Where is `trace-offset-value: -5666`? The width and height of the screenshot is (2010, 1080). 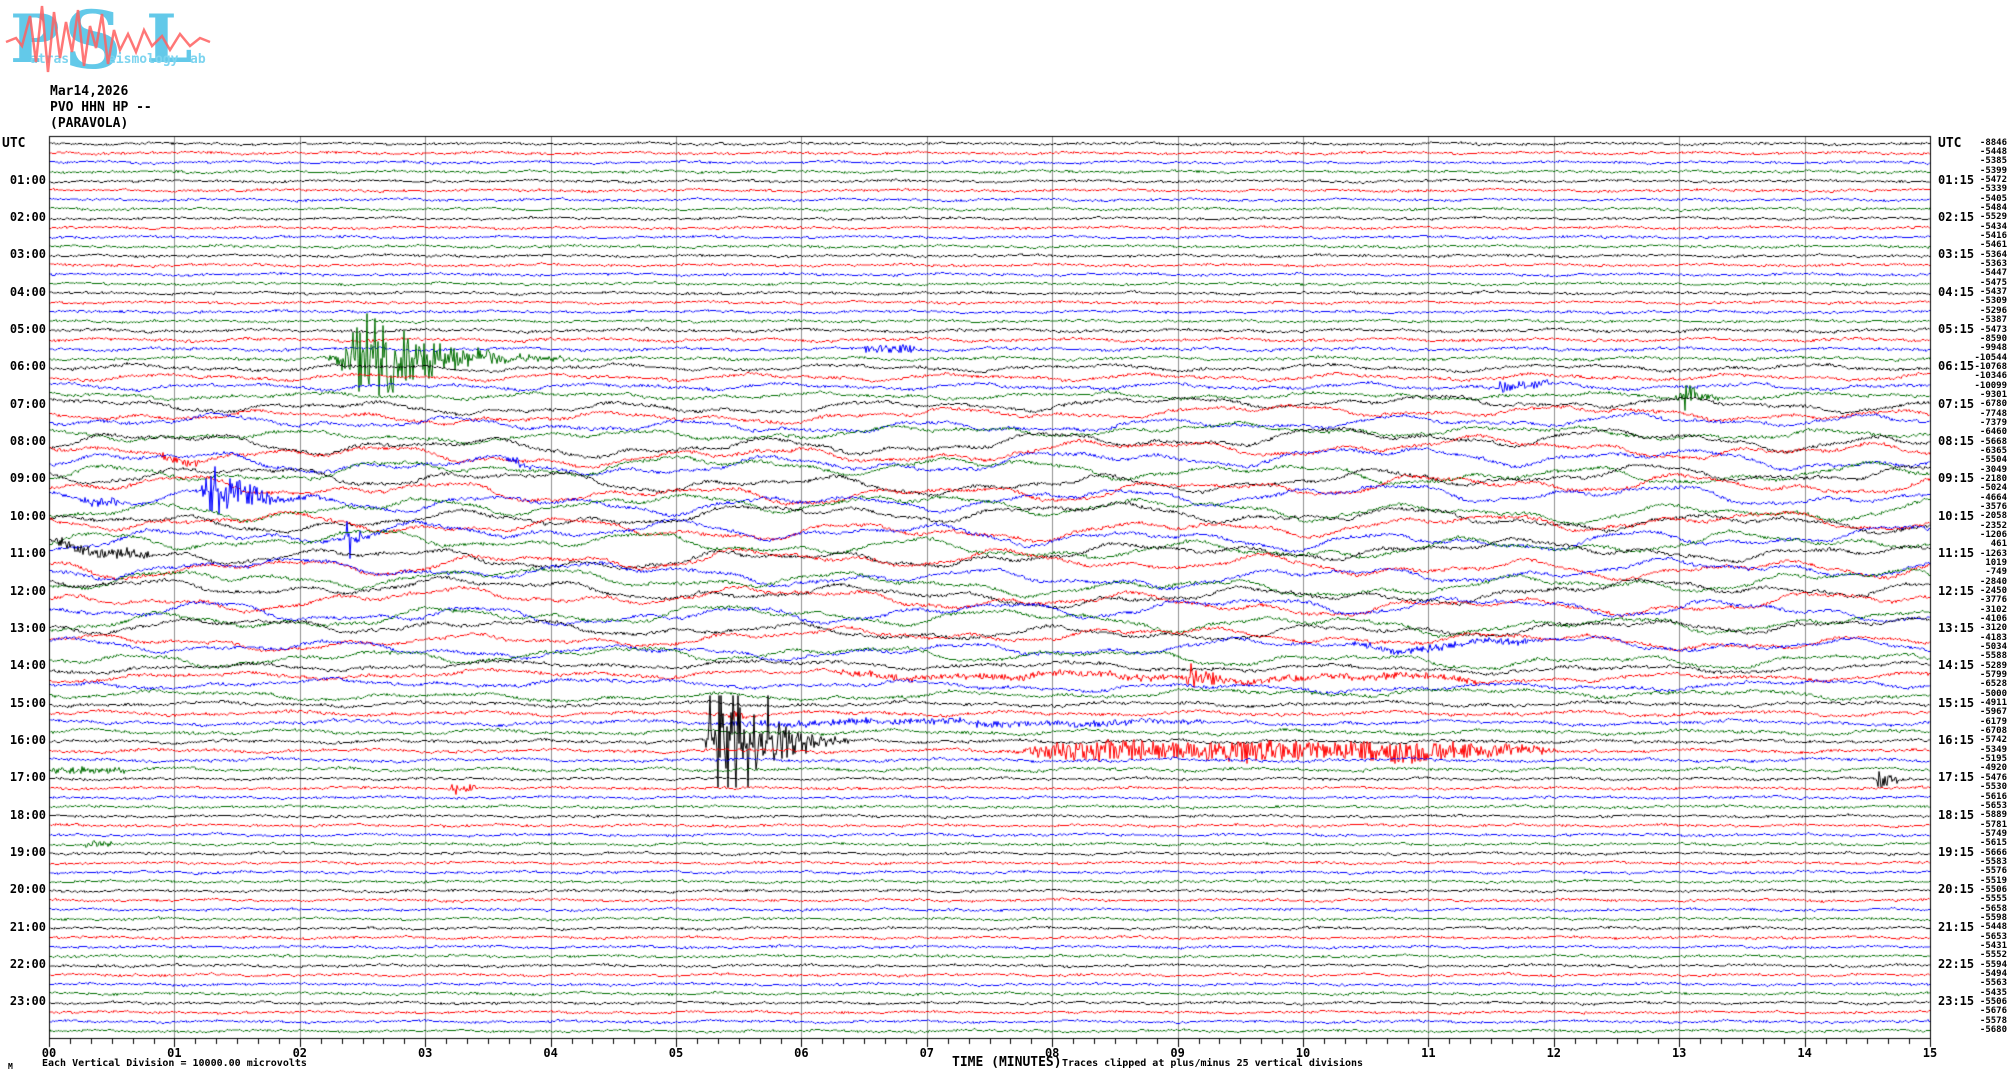
trace-offset-value: -5666 is located at coordinates (1993, 852).